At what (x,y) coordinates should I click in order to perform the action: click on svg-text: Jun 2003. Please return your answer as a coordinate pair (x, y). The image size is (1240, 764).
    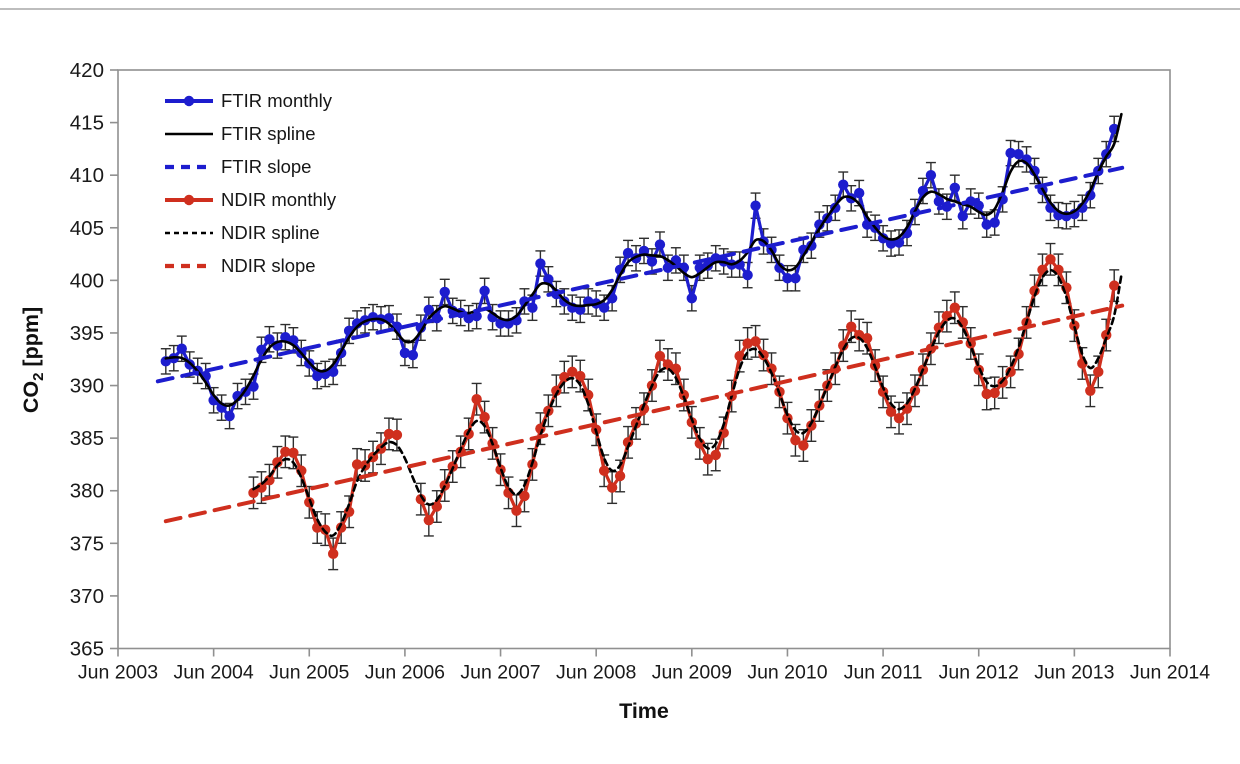
    Looking at the image, I should click on (118, 673).